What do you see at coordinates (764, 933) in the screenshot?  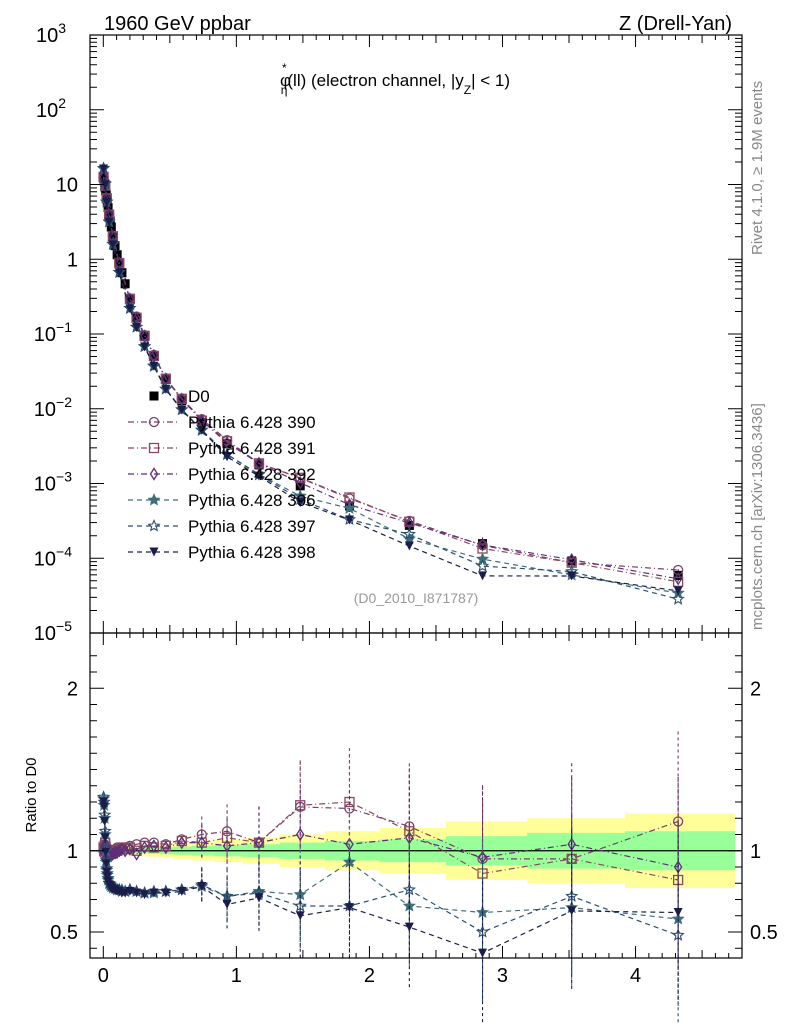 I see `ratio-y-tick-label-right: 0.5` at bounding box center [764, 933].